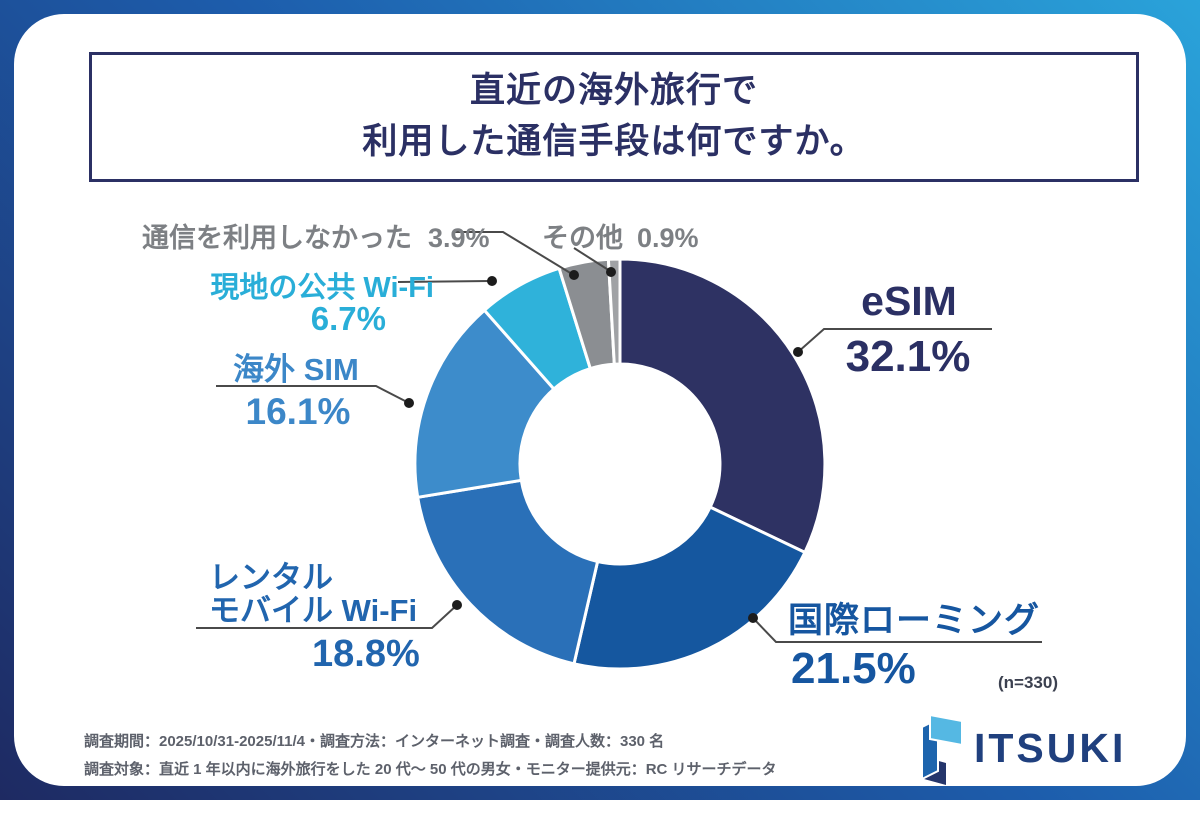 The height and width of the screenshot is (814, 1200). I want to click on page-title-line1: 直近の海外旅行で, so click(613, 91).